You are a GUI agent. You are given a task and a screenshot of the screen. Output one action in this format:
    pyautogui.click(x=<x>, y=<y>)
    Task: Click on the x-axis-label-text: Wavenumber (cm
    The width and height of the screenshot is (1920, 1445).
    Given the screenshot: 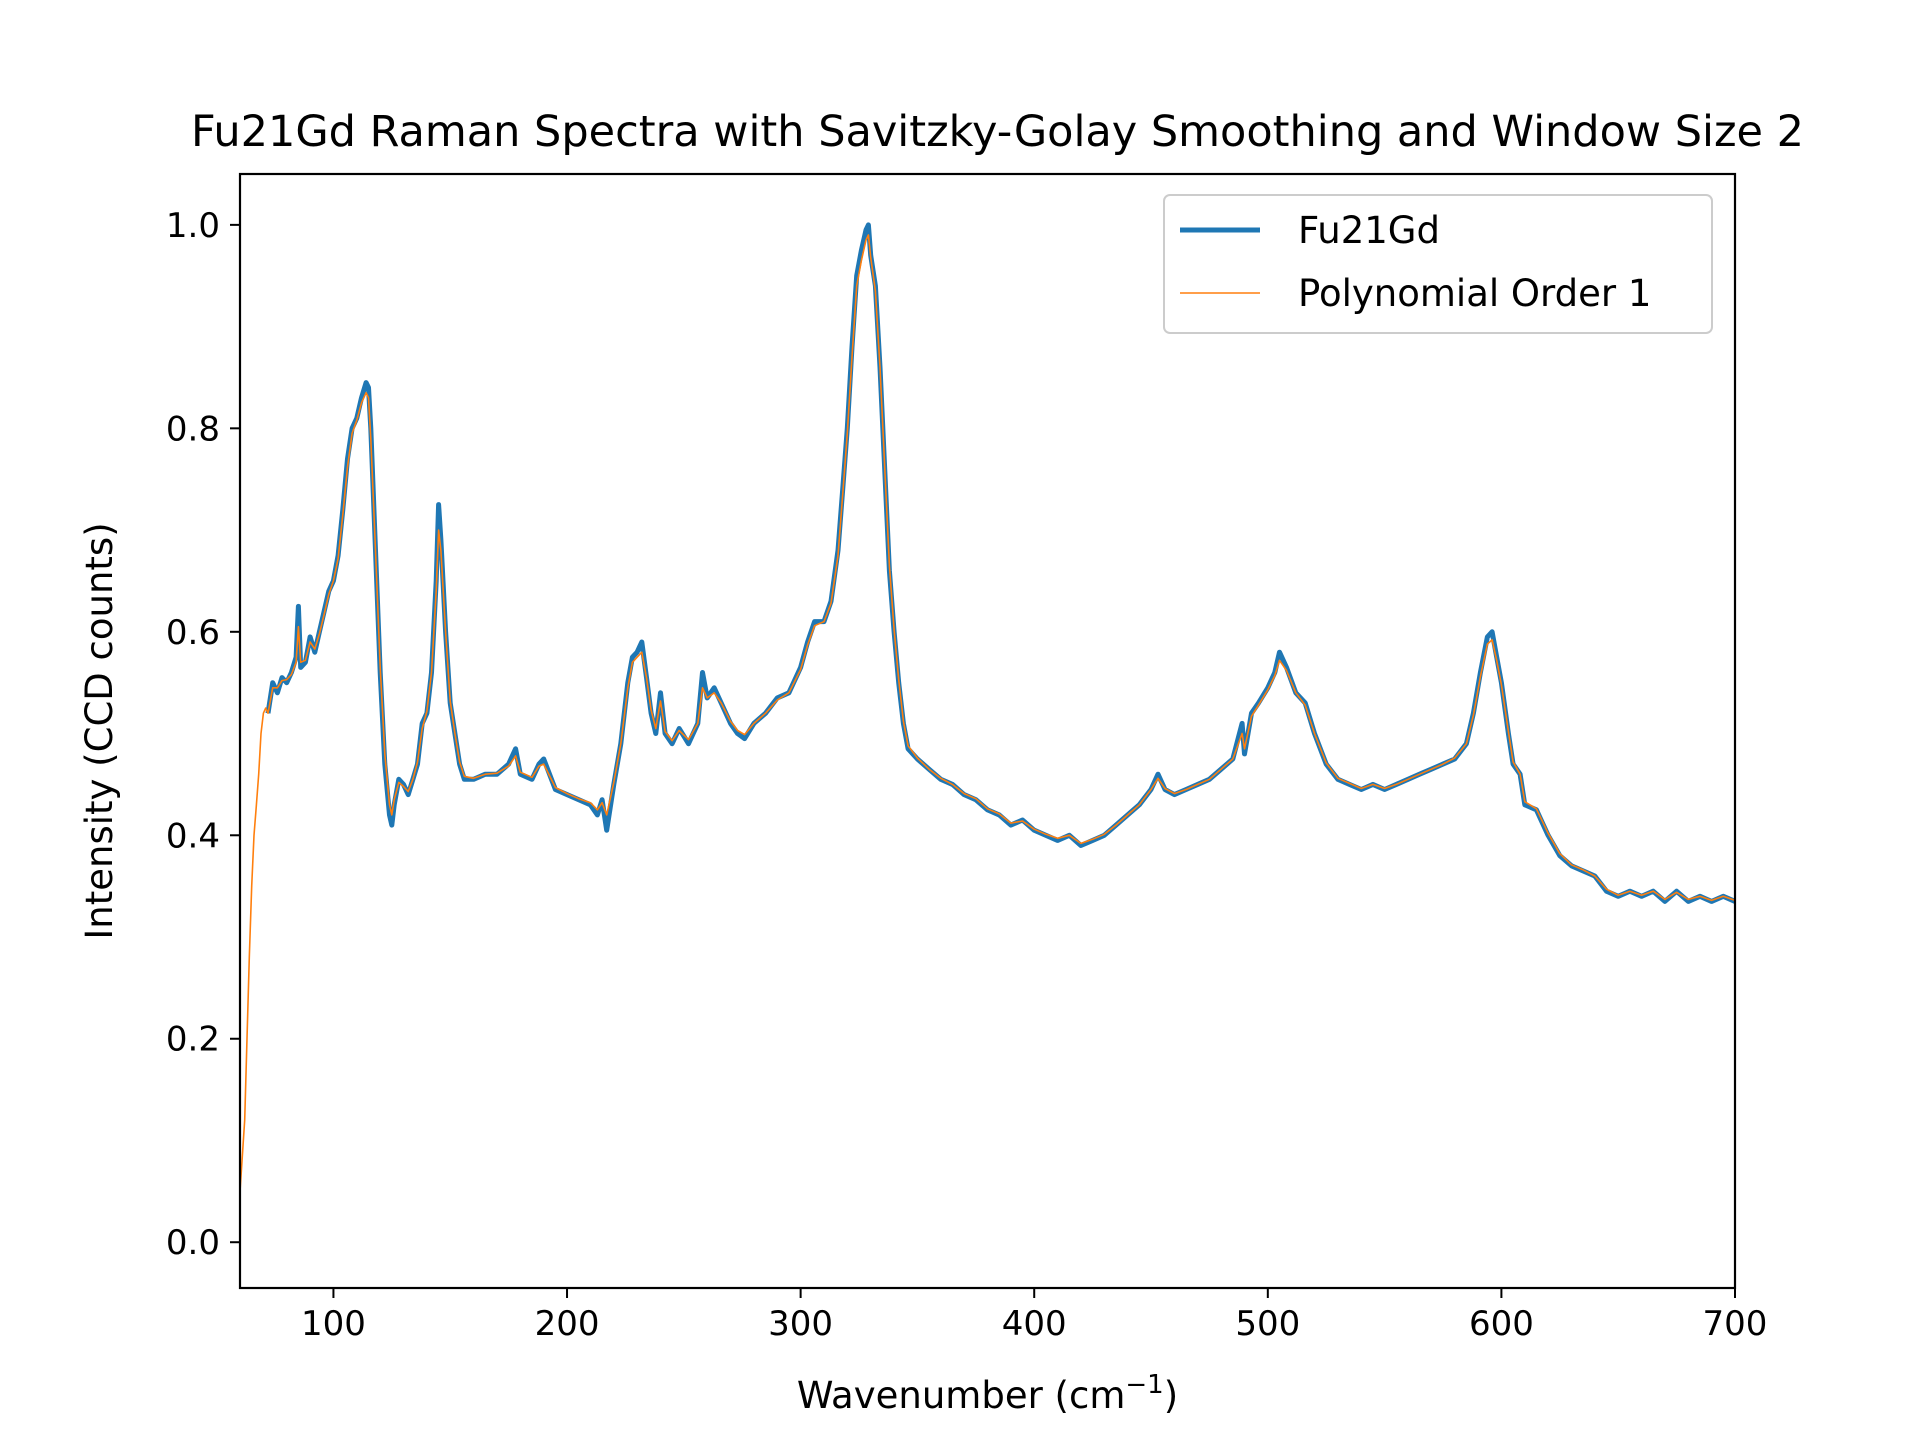 What is the action you would take?
    pyautogui.click(x=961, y=1395)
    